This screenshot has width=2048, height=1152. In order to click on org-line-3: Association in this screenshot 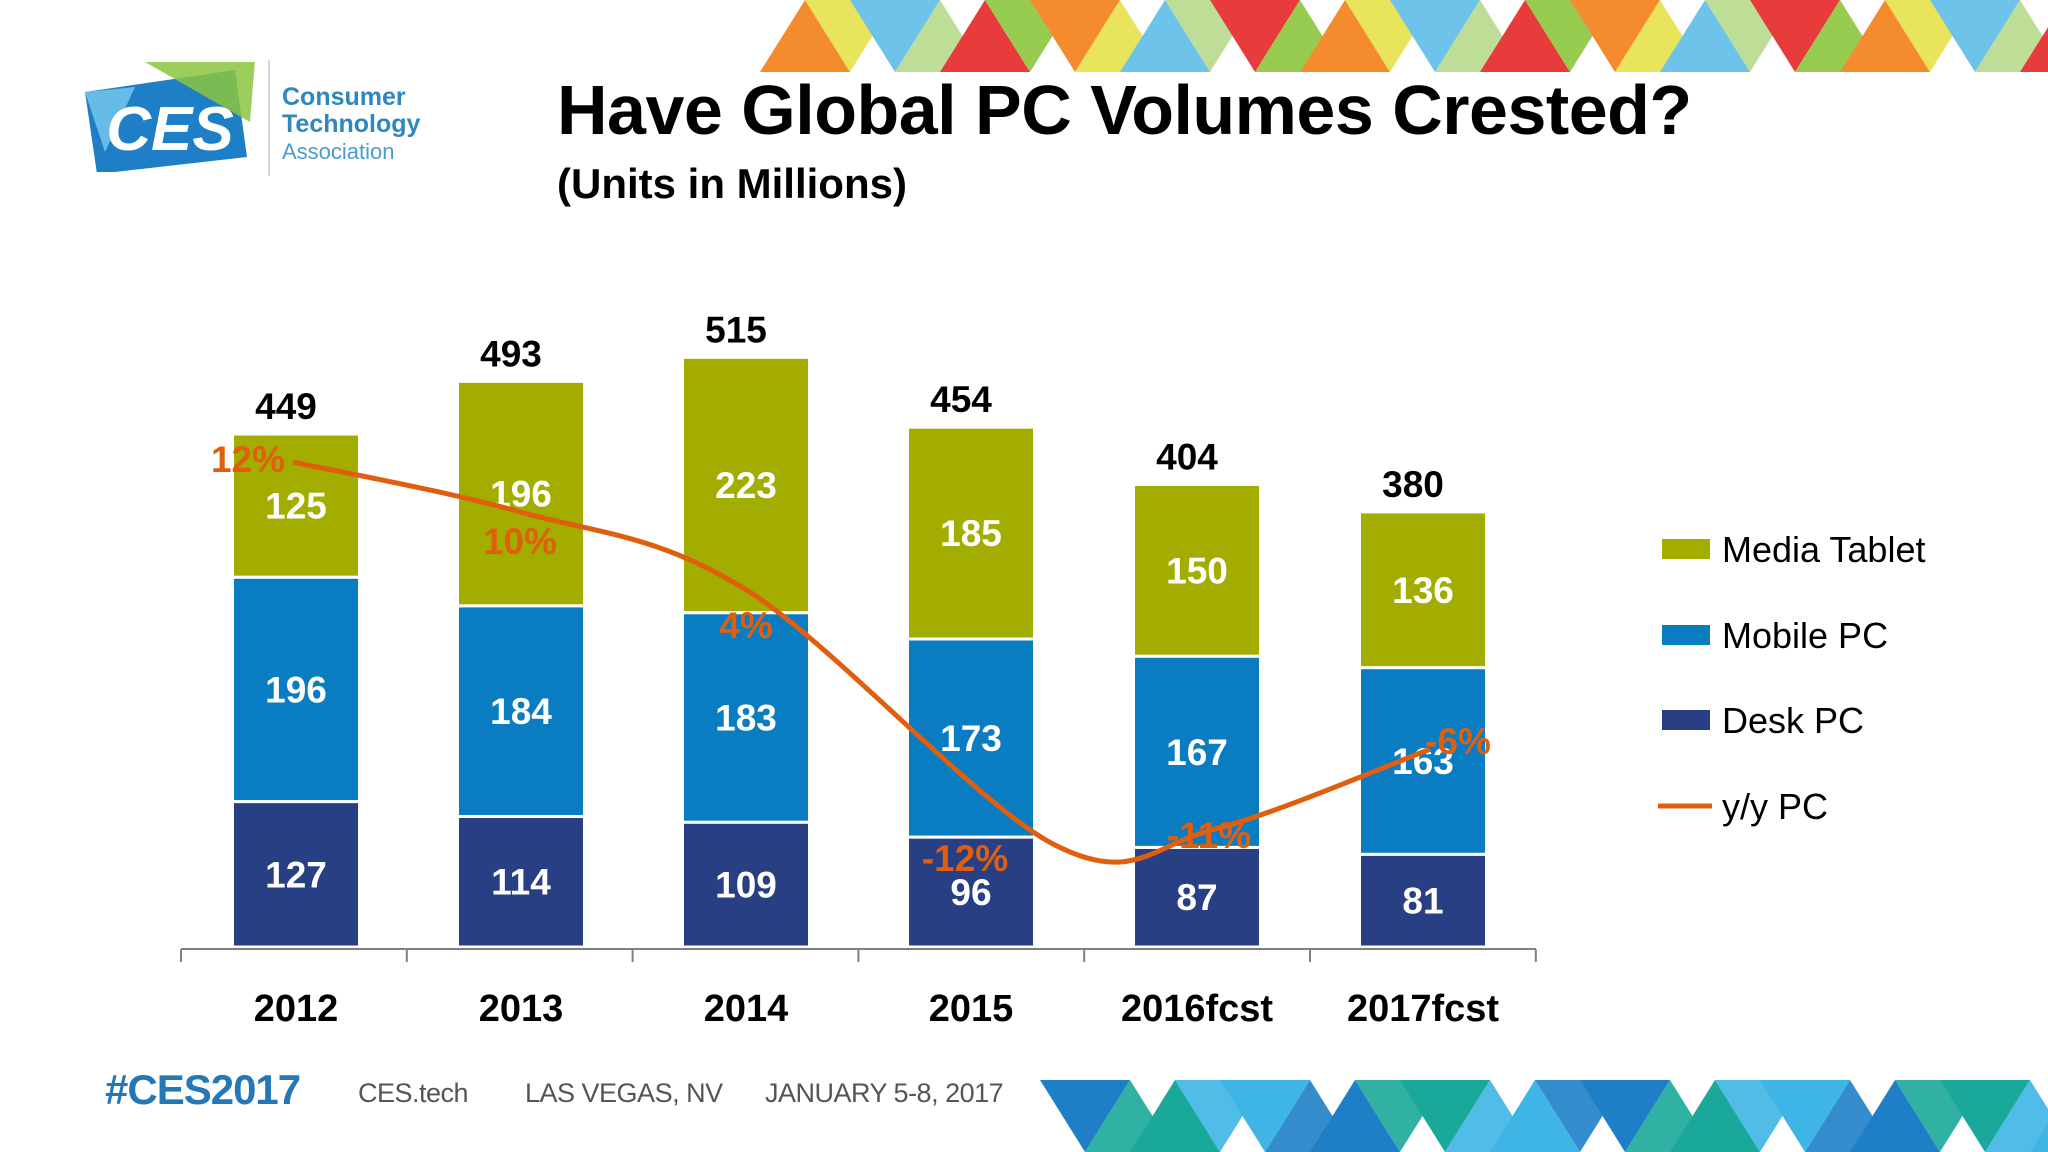, I will do `click(338, 151)`.